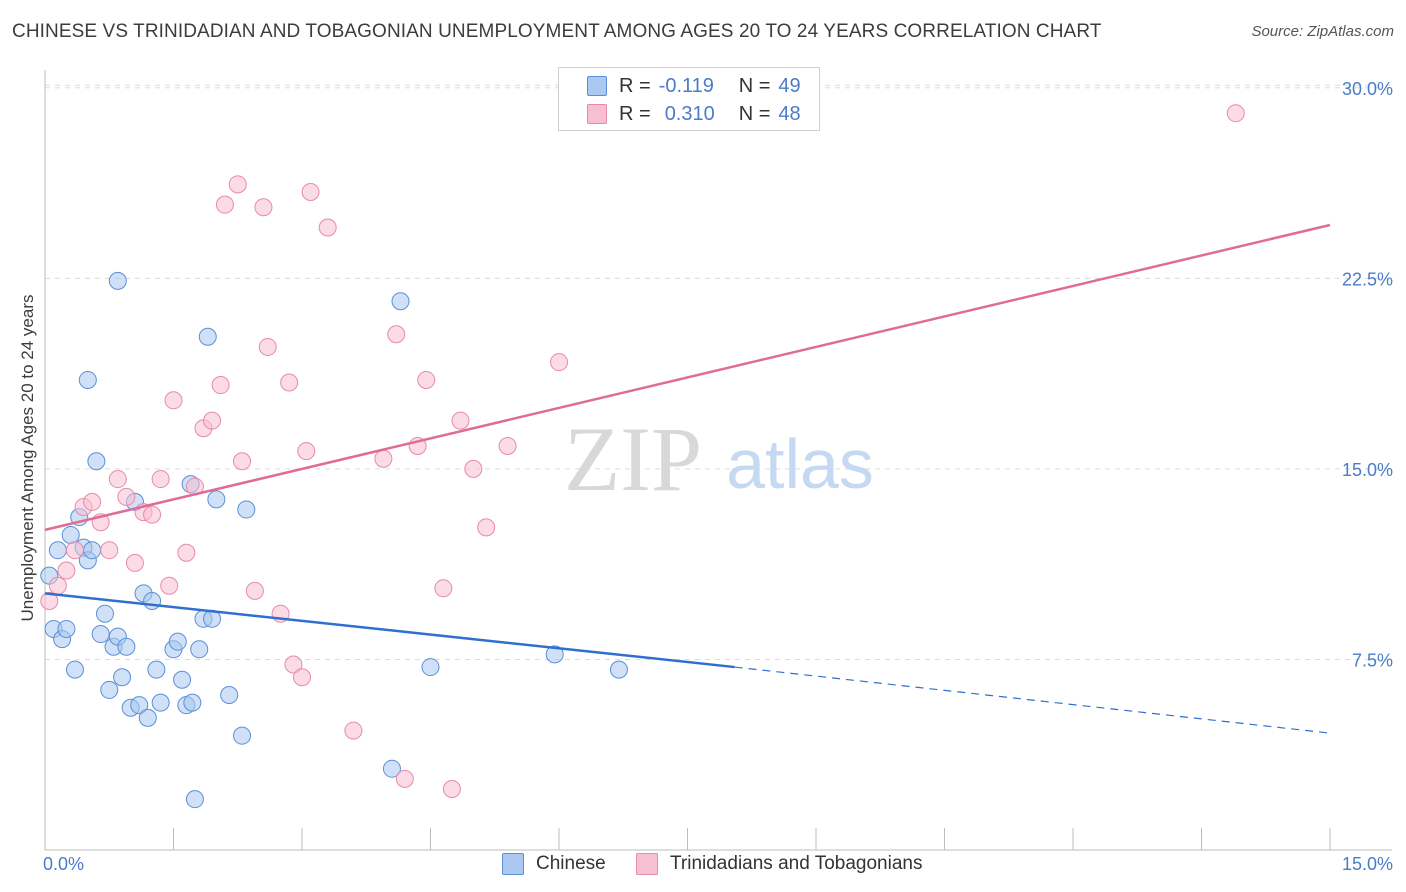 Image resolution: width=1406 pixels, height=892 pixels. Describe the element at coordinates (689, 113) in the screenshot. I see `r-value: 0.310` at that location.